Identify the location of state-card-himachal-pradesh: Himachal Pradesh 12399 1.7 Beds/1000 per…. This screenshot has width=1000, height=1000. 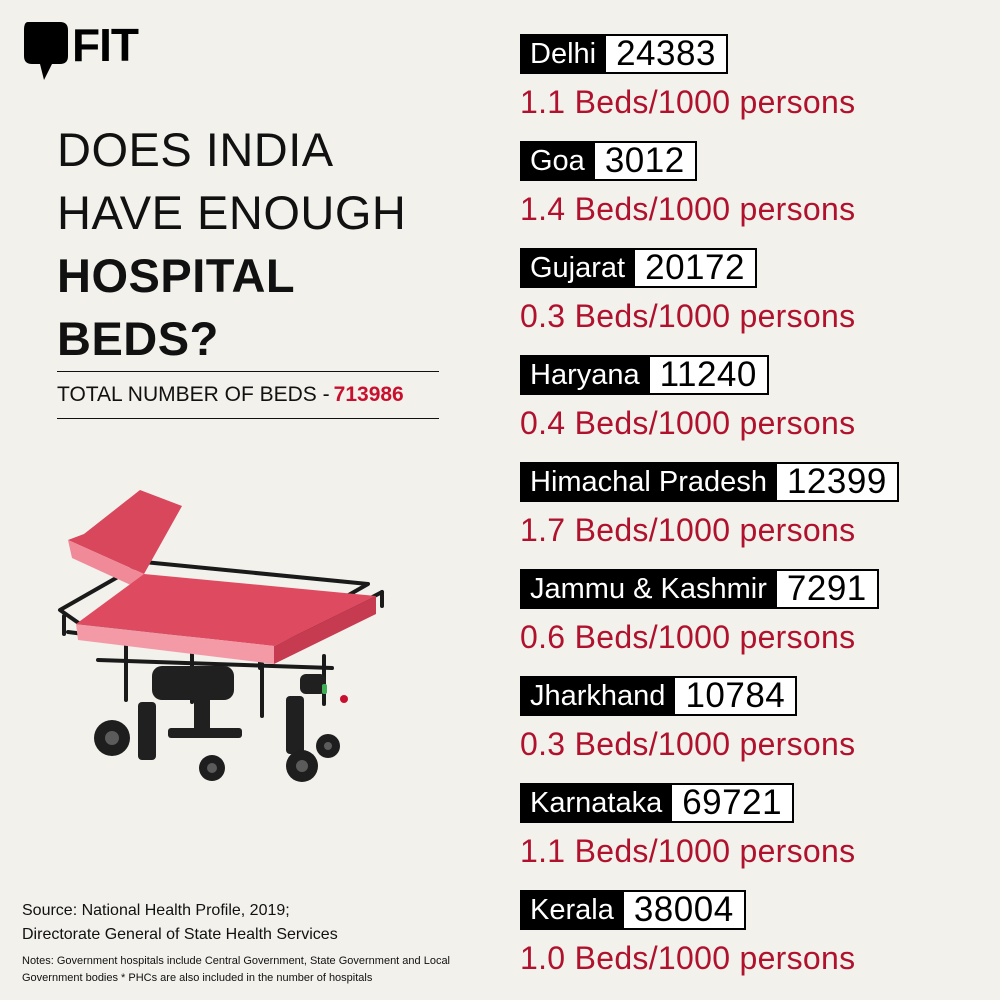
(735, 517).